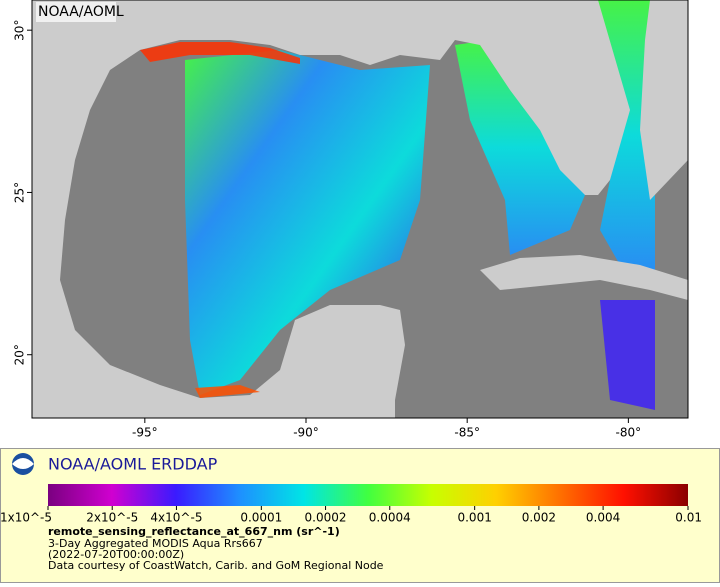 The height and width of the screenshot is (587, 720). I want to click on noaa-logo-bird, so click(23, 463).